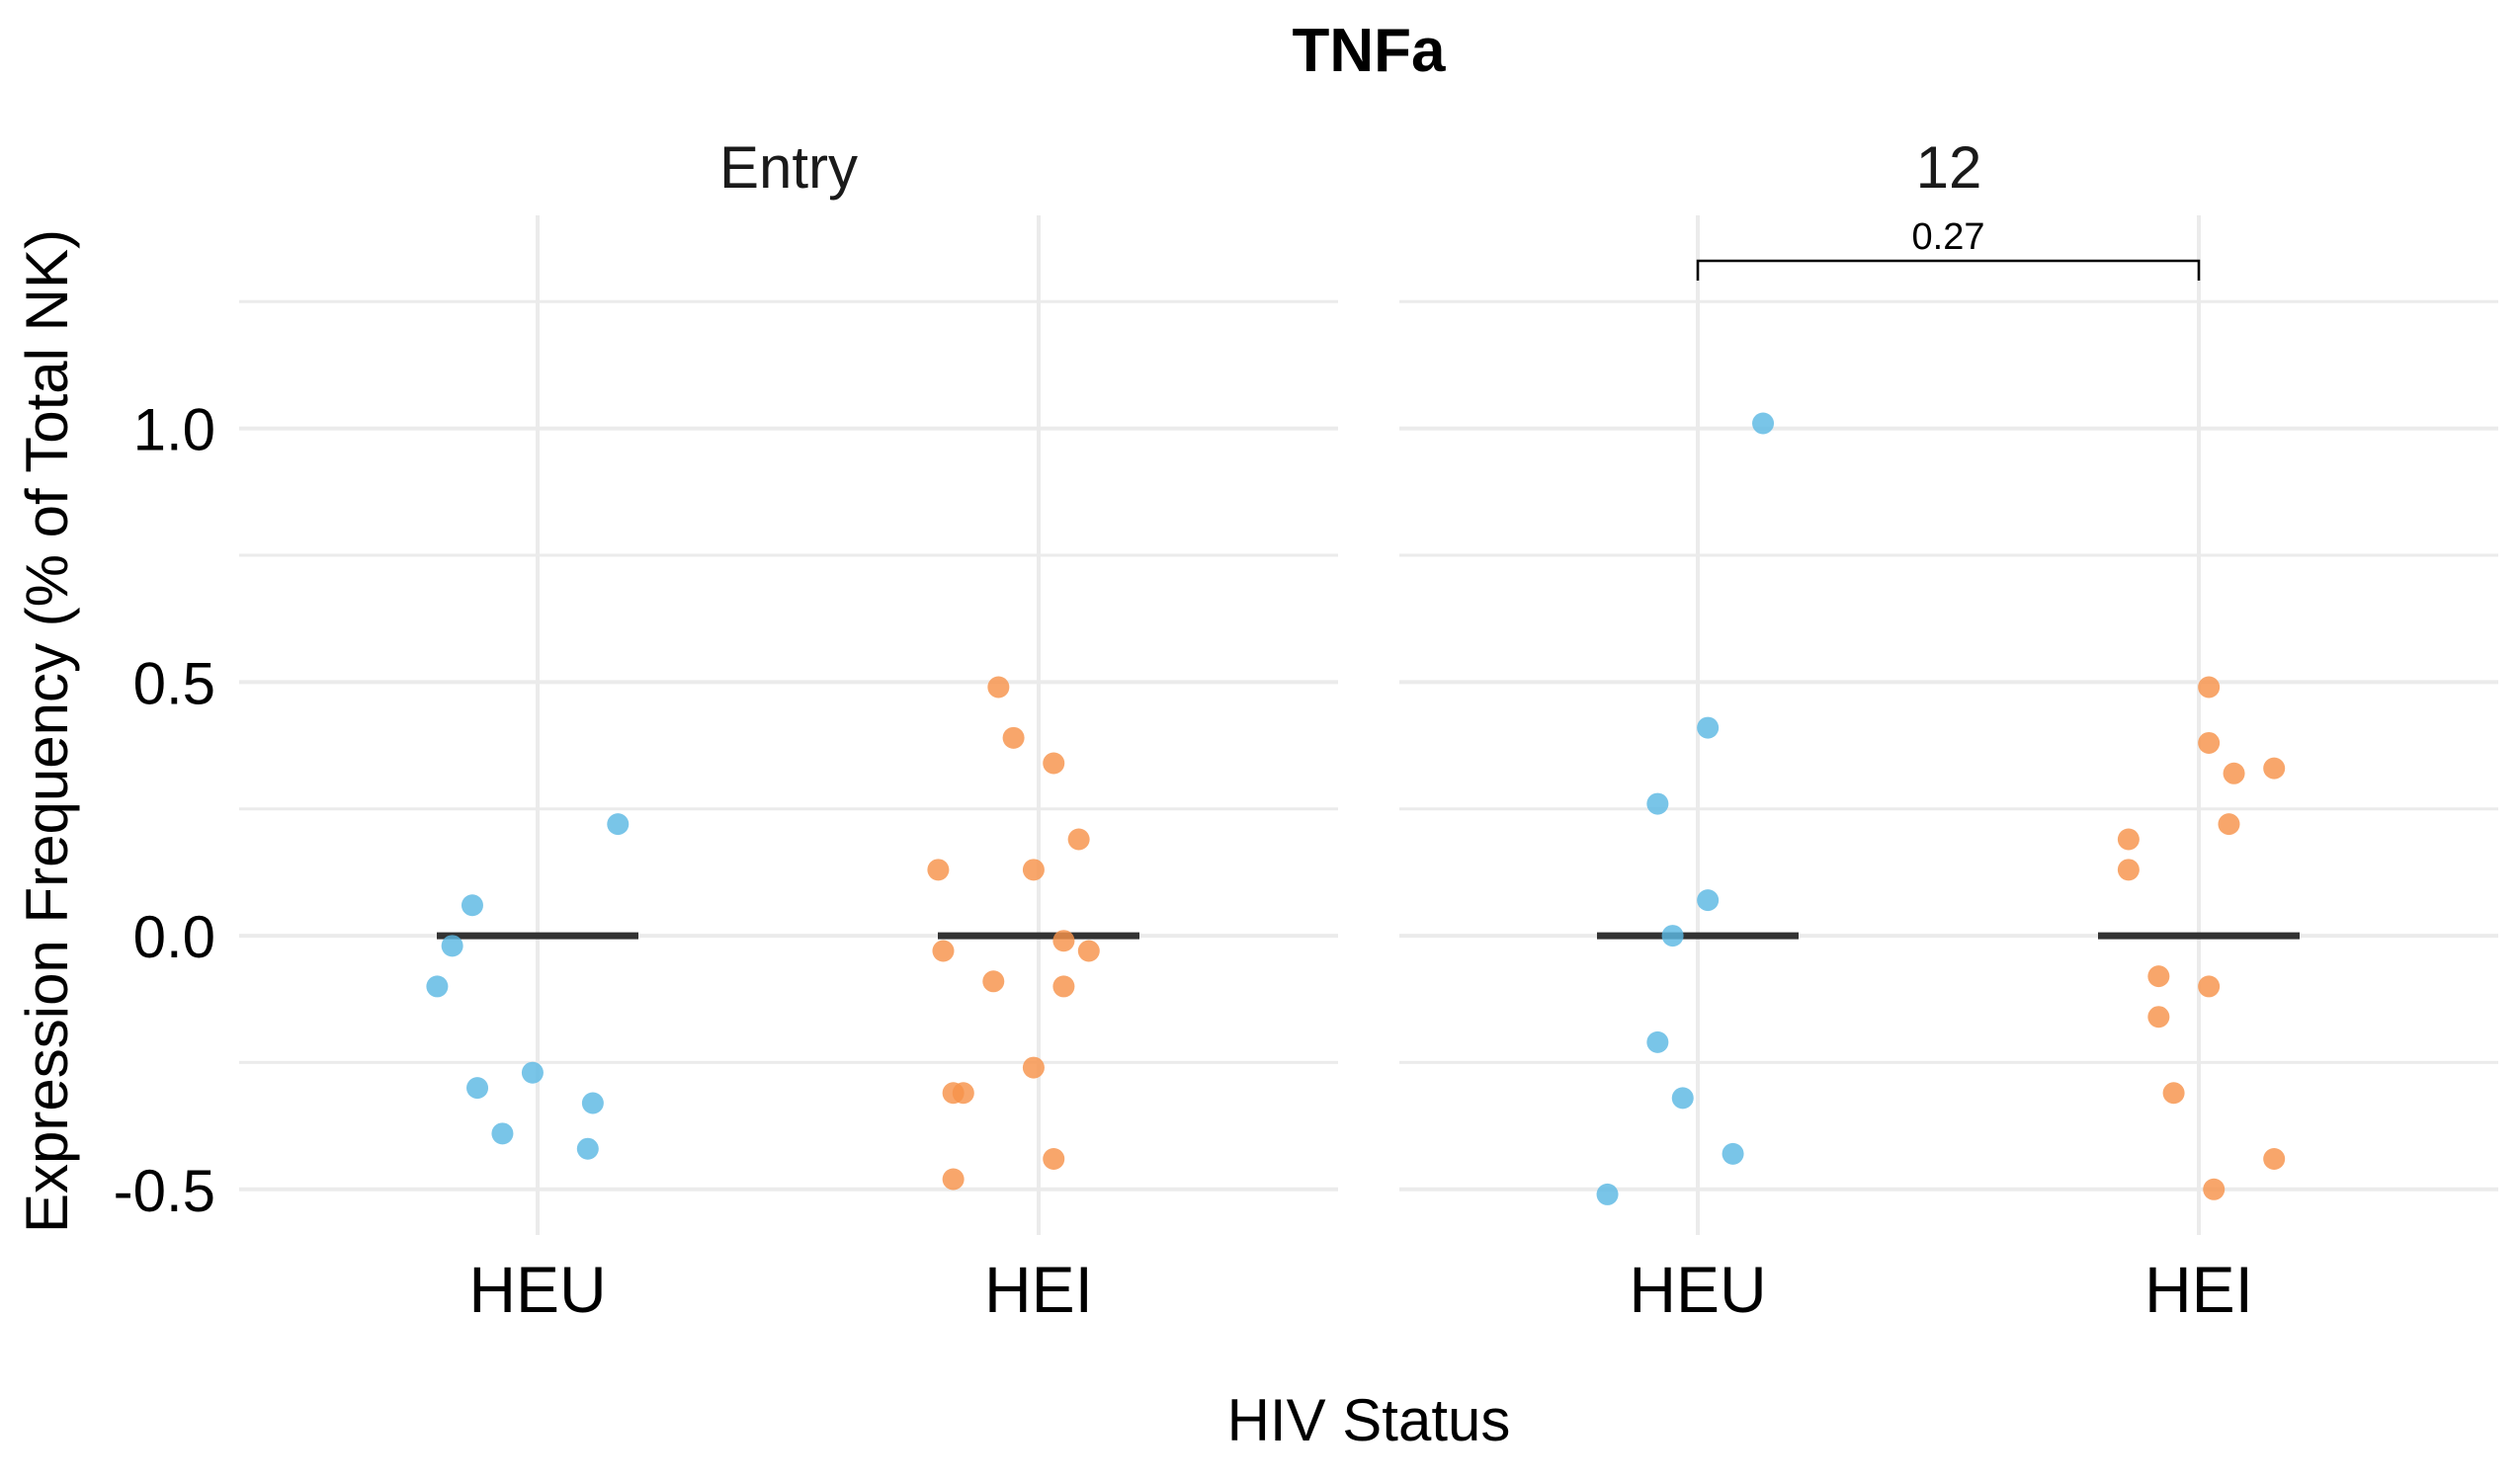 Image resolution: width=2520 pixels, height=1482 pixels. What do you see at coordinates (174, 430) in the screenshot?
I see `y-tick-label: 1.0` at bounding box center [174, 430].